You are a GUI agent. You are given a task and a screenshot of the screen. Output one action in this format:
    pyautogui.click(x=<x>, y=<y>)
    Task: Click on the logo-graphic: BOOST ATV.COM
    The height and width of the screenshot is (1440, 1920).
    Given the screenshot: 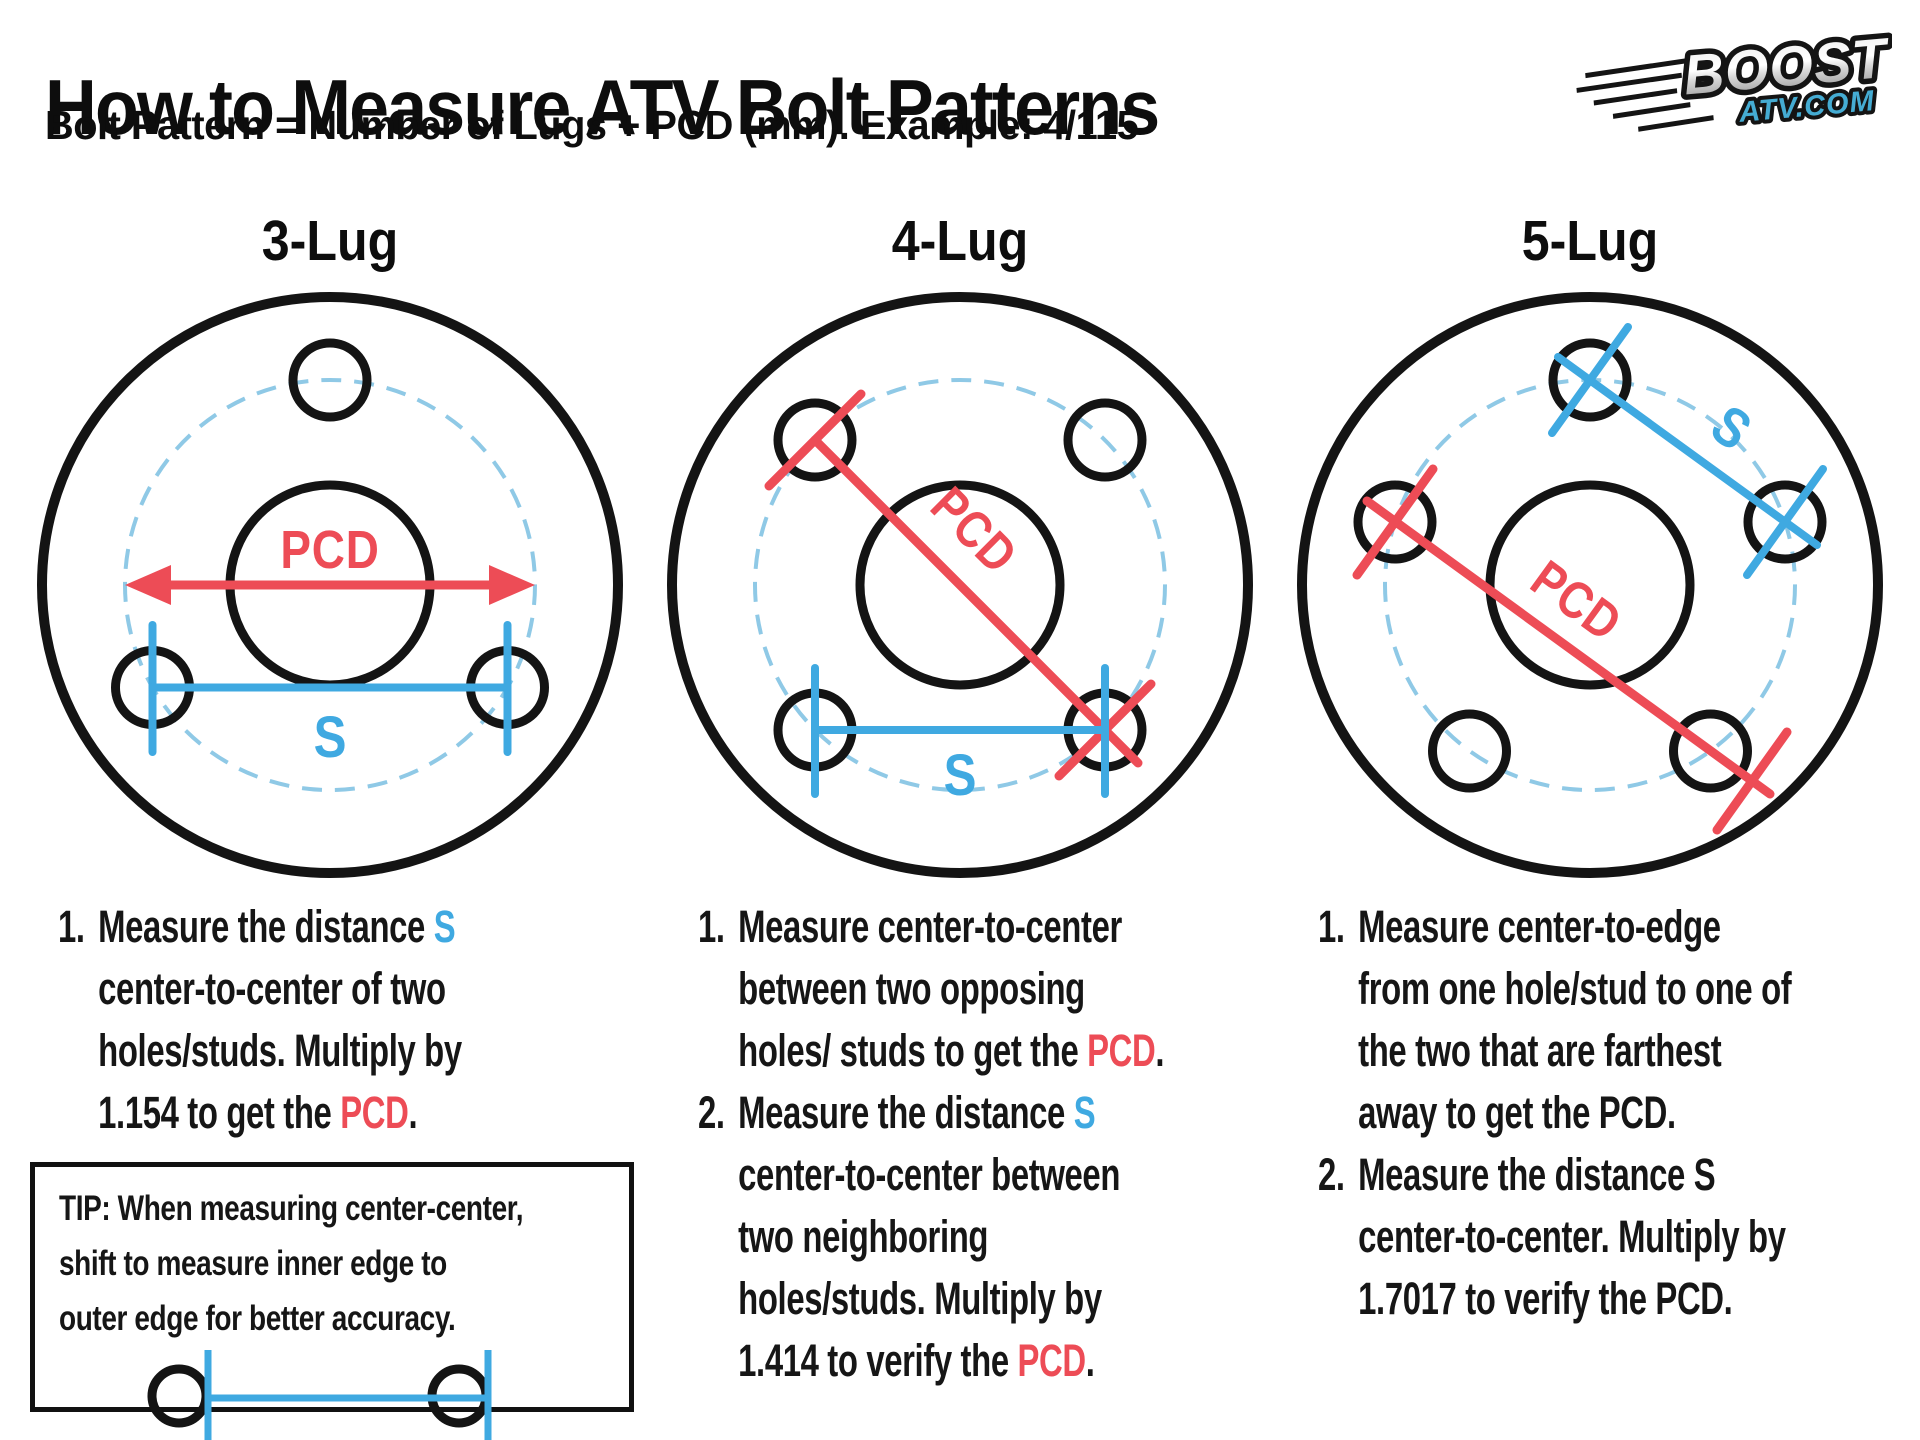 What is the action you would take?
    pyautogui.click(x=1737, y=76)
    